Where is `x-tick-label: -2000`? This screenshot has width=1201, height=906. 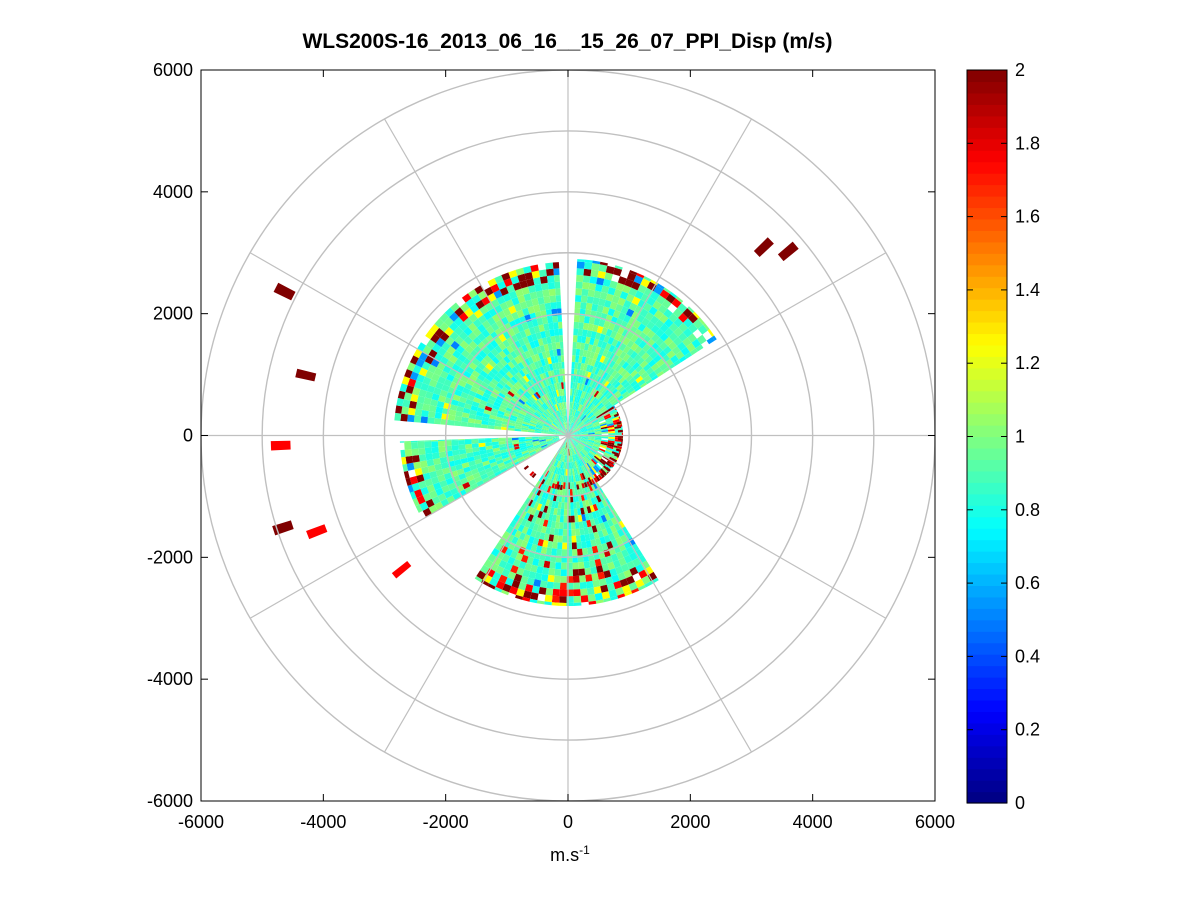
x-tick-label: -2000 is located at coordinates (446, 822).